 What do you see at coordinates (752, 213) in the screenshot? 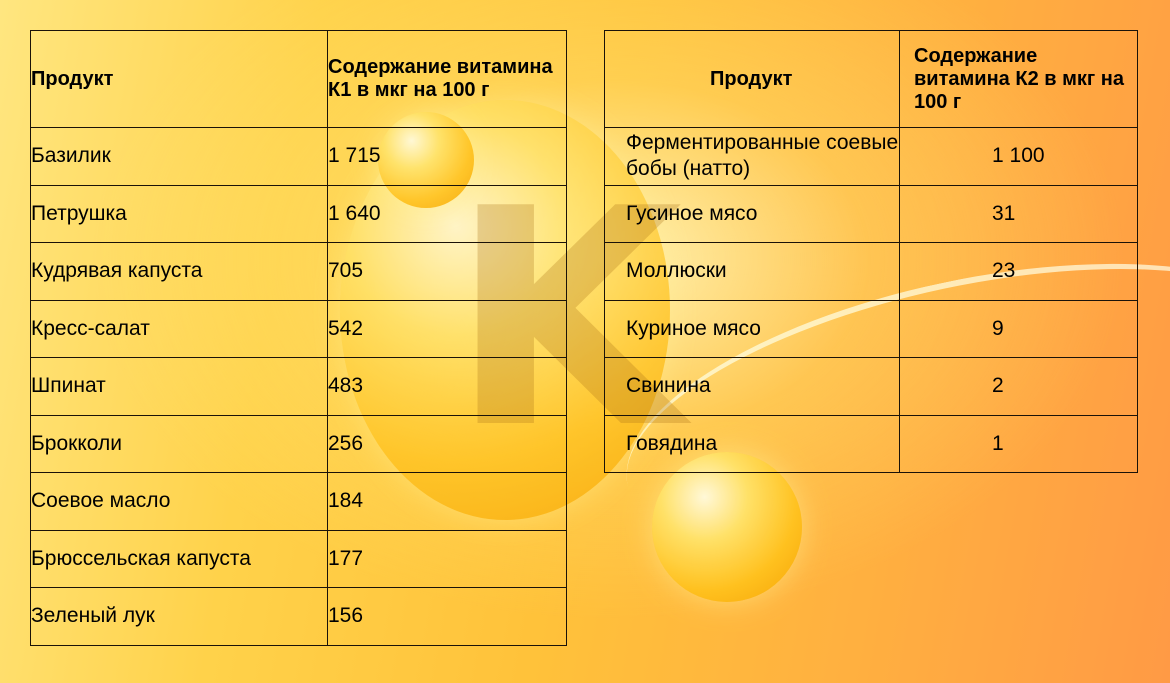
I see `product-name: Гусиное мясо` at bounding box center [752, 213].